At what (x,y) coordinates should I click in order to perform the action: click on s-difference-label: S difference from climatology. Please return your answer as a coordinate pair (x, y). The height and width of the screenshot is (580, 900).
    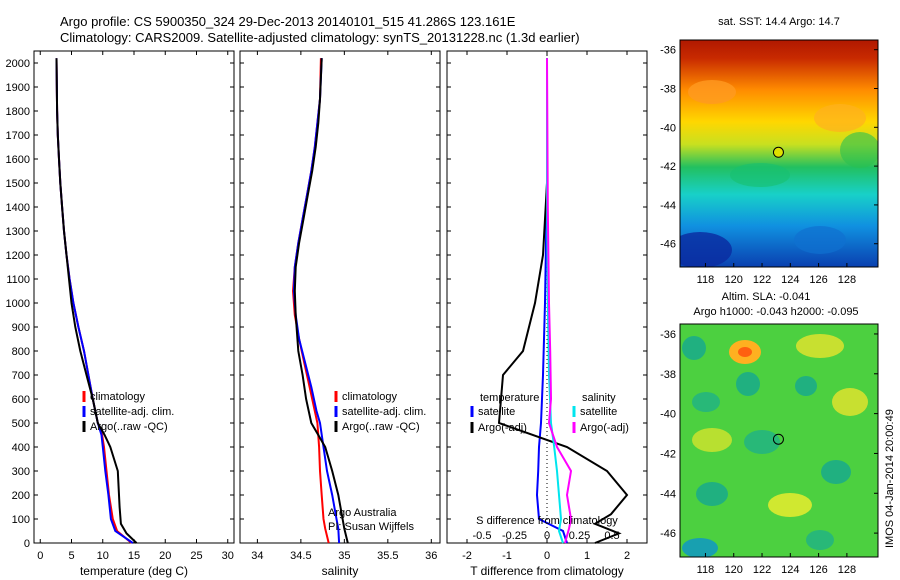
    Looking at the image, I should click on (547, 521).